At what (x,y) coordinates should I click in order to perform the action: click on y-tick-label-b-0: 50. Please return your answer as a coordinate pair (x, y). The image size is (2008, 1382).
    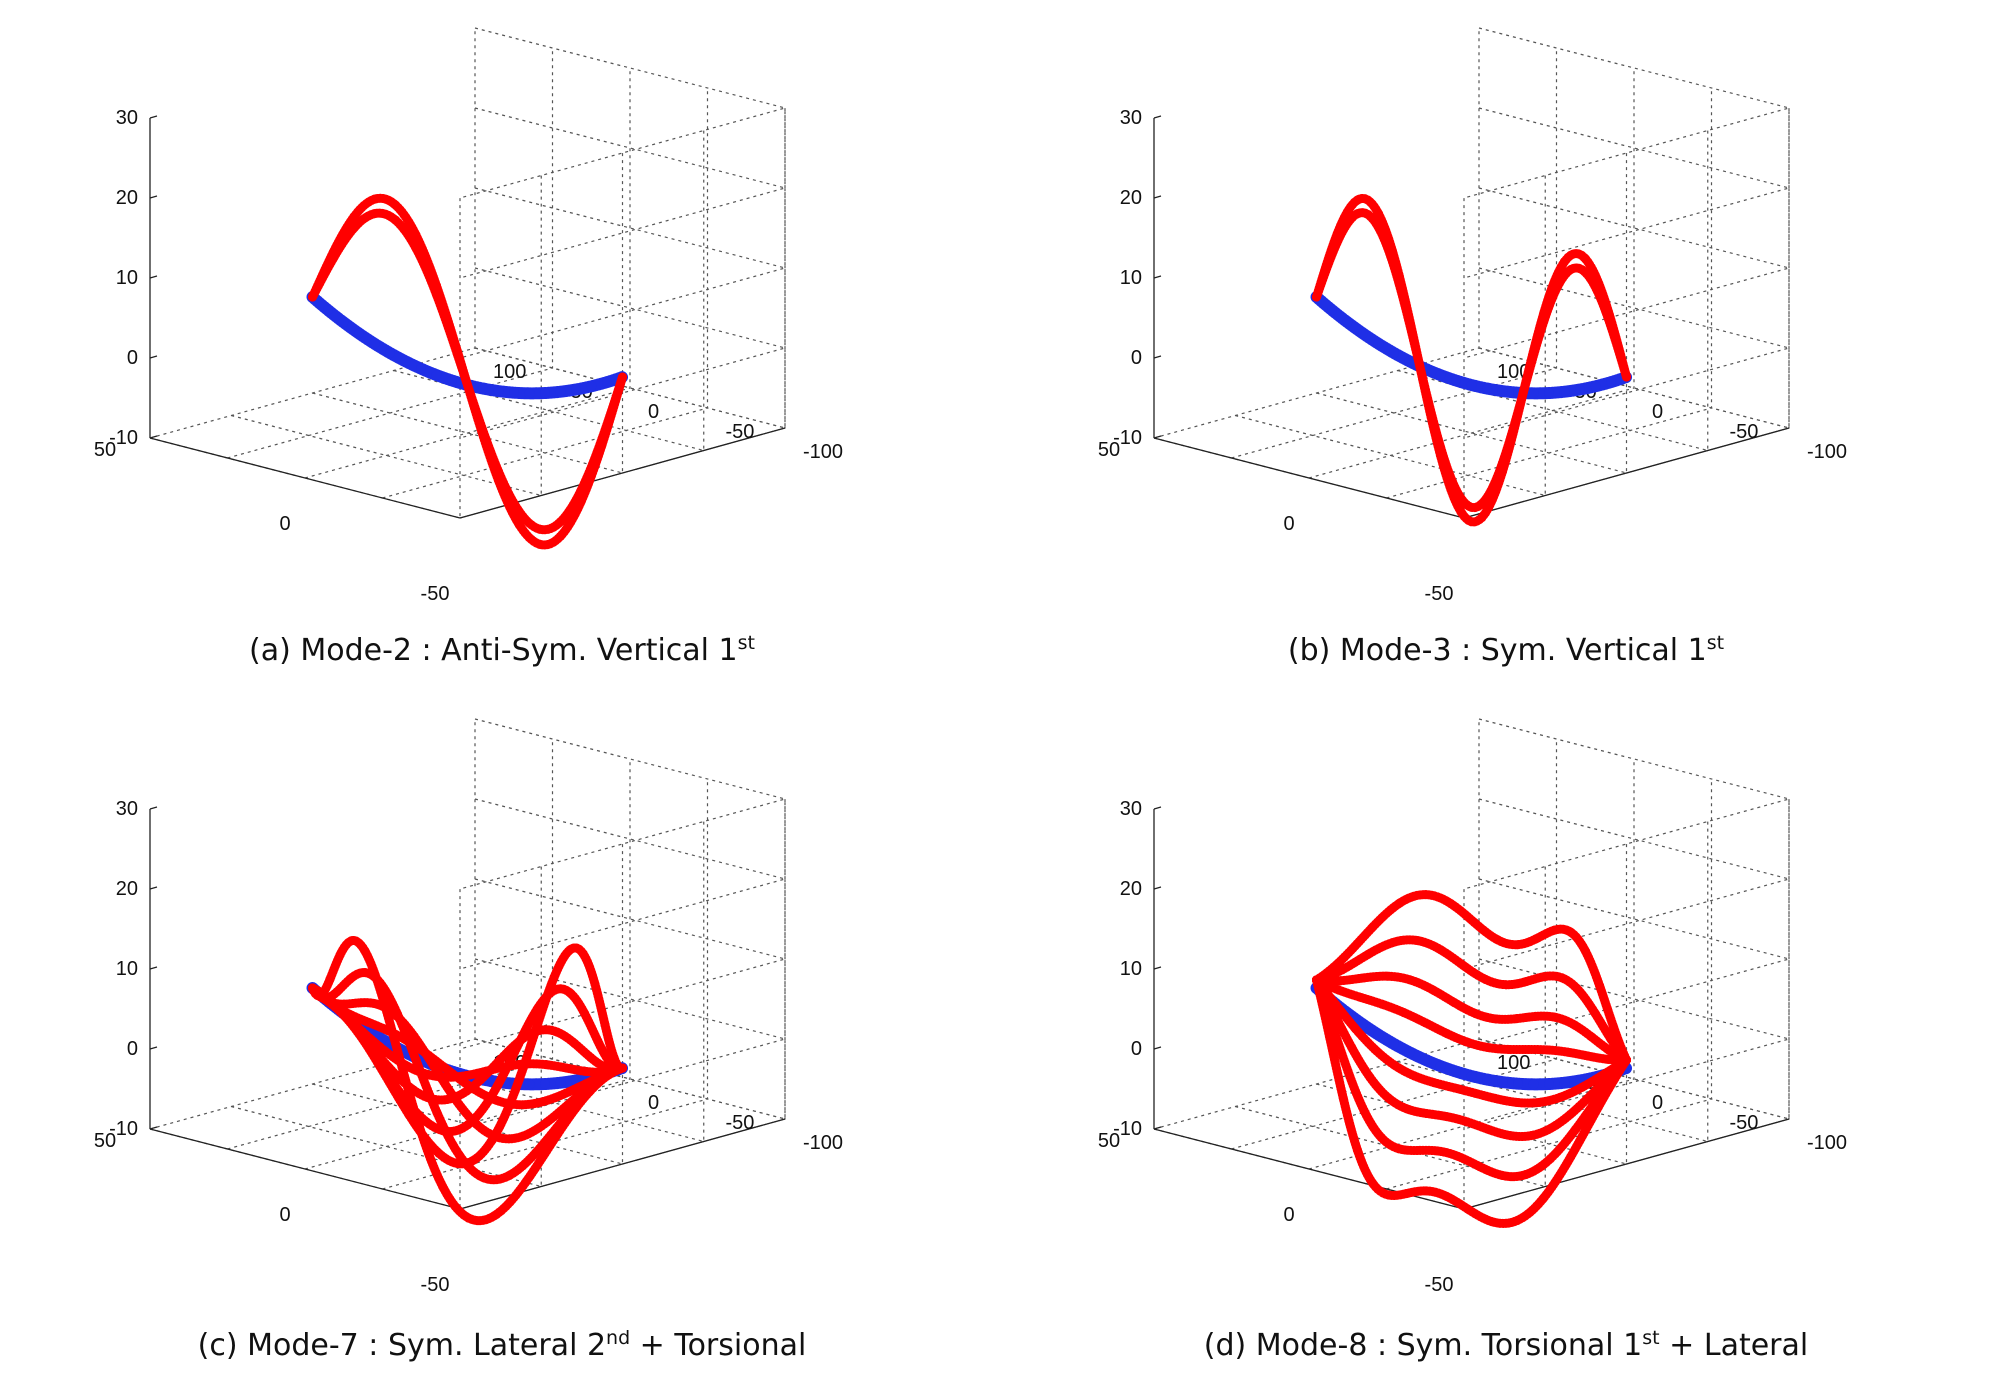
    Looking at the image, I should click on (1109, 450).